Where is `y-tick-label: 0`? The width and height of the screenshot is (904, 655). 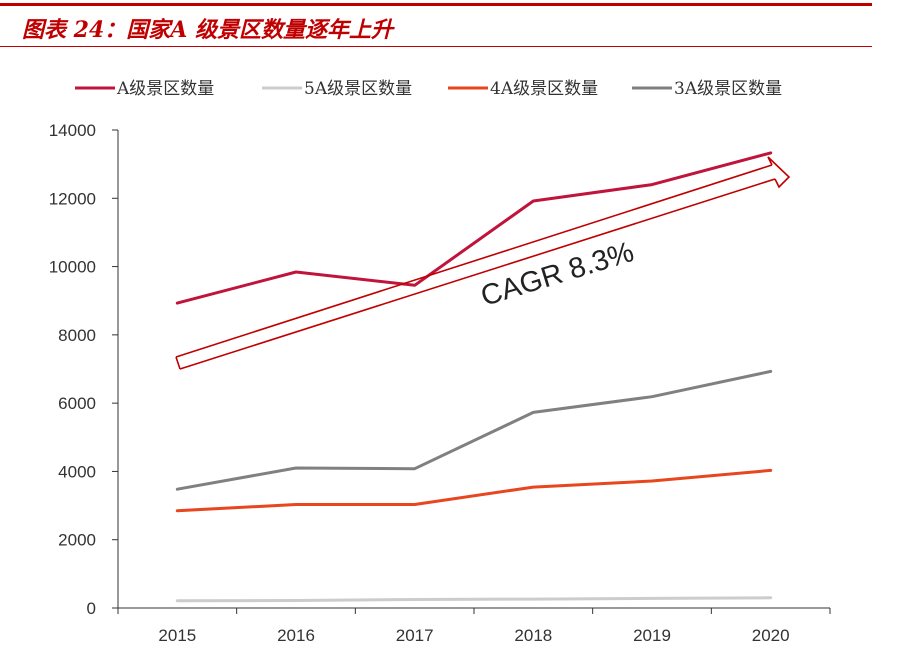
y-tick-label: 0 is located at coordinates (91, 608).